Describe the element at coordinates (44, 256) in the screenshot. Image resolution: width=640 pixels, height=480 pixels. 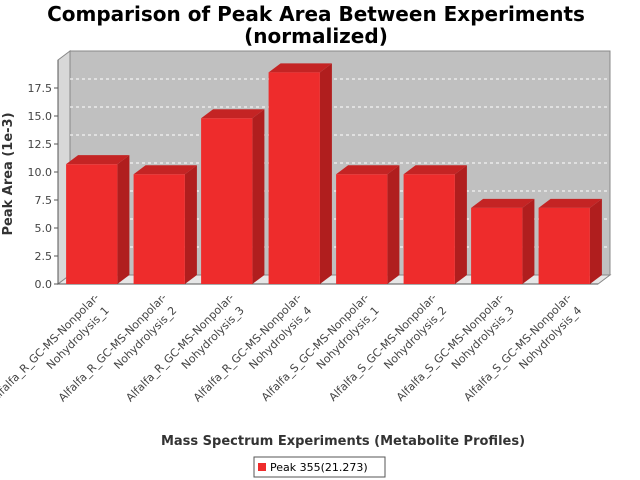
I see `y-tick-label: 2.5` at that location.